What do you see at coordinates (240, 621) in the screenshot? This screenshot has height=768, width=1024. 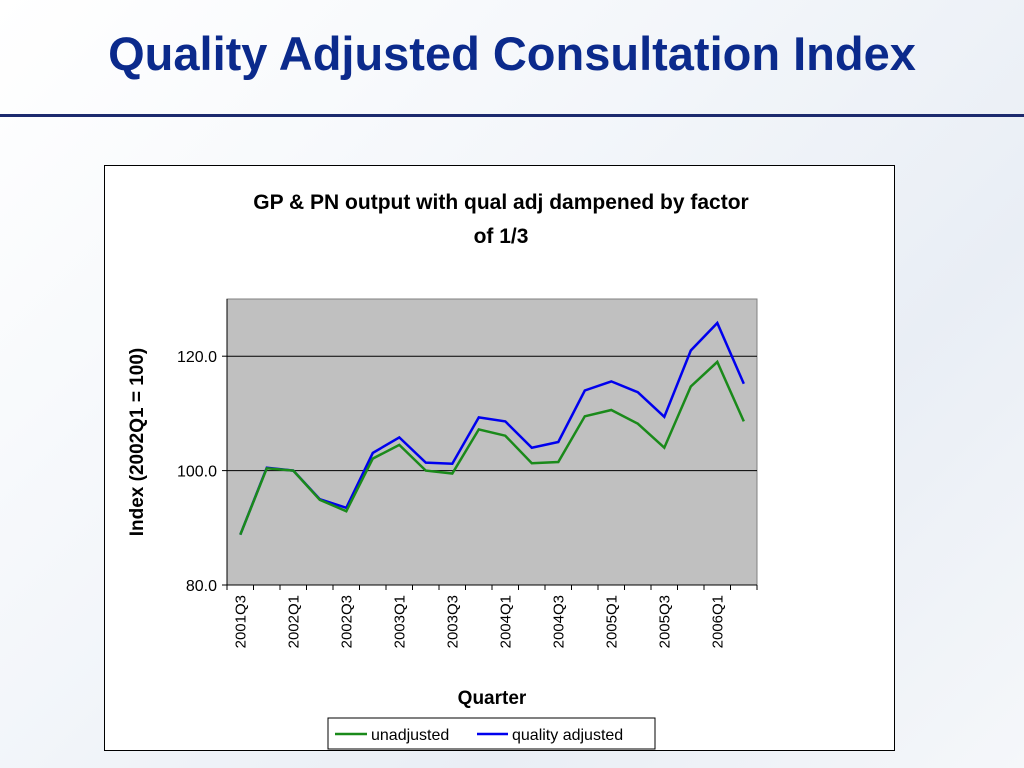 I see `x-tick-label: 2001Q3` at bounding box center [240, 621].